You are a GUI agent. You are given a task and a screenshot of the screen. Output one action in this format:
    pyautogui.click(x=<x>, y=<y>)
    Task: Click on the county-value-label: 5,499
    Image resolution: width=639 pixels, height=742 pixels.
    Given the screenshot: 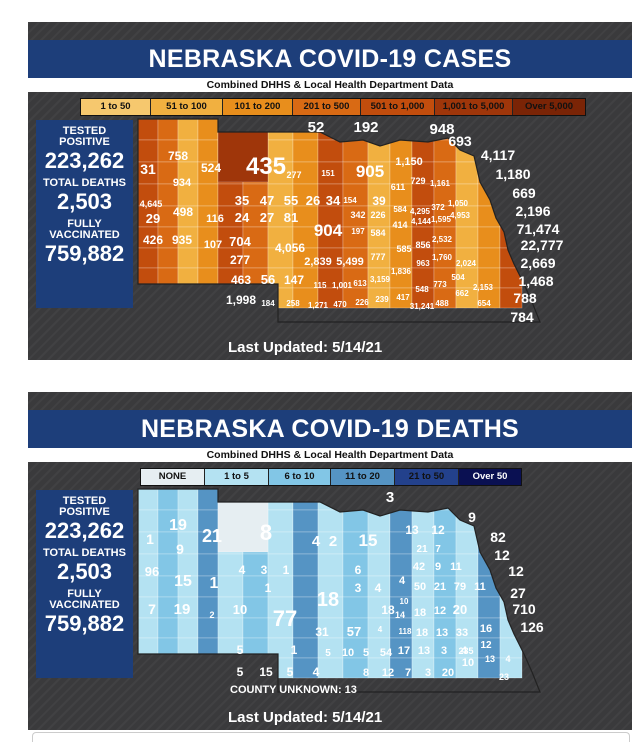 What is the action you would take?
    pyautogui.click(x=350, y=262)
    